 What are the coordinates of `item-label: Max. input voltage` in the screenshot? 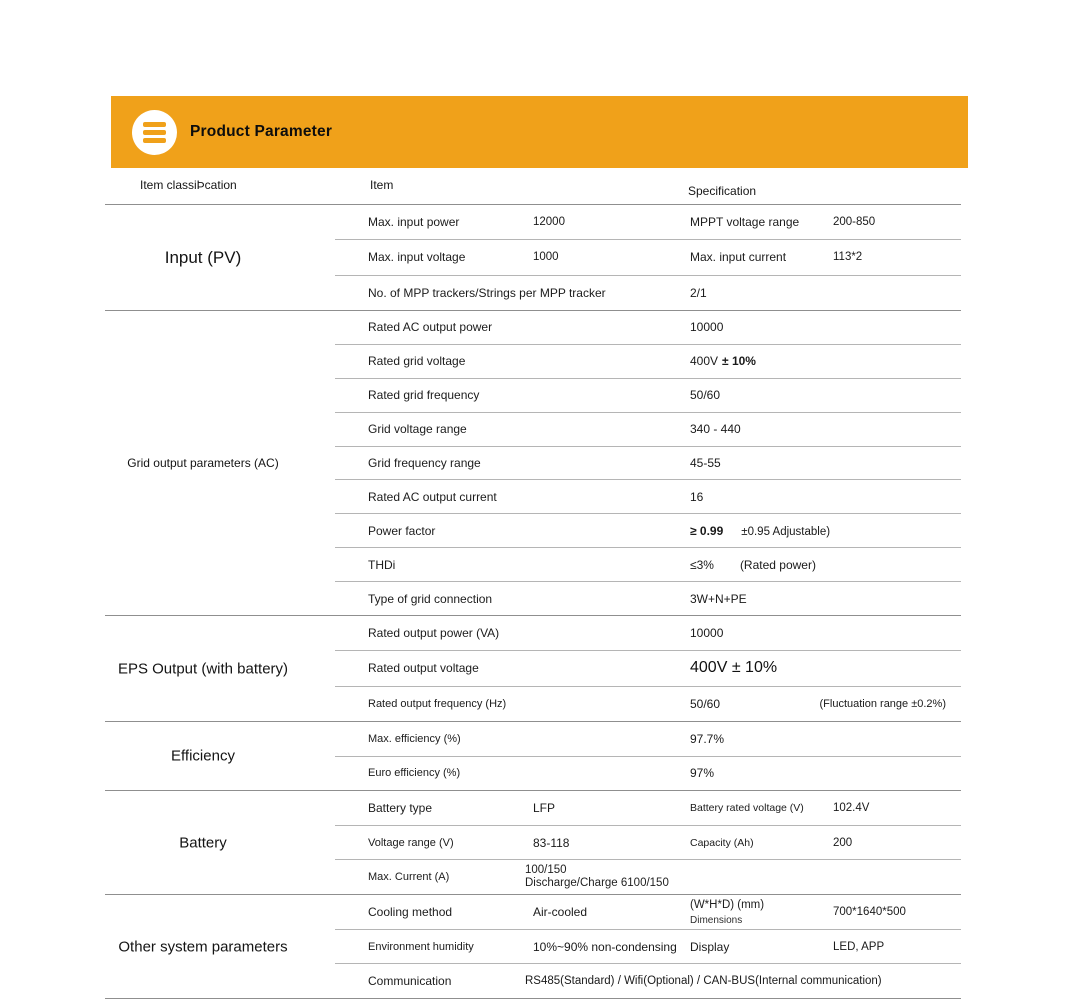 It's located at (417, 257).